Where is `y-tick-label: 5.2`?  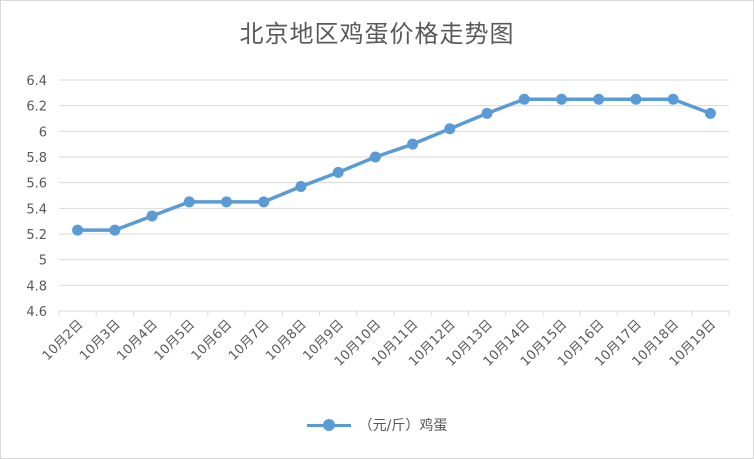 y-tick-label: 5.2 is located at coordinates (36, 235).